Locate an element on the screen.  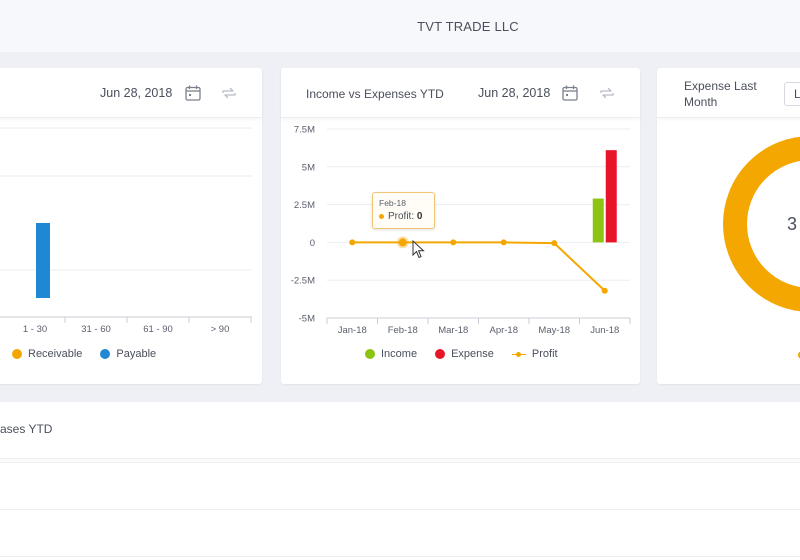
y-tick-label: 2.5M is located at coordinates (304, 205).